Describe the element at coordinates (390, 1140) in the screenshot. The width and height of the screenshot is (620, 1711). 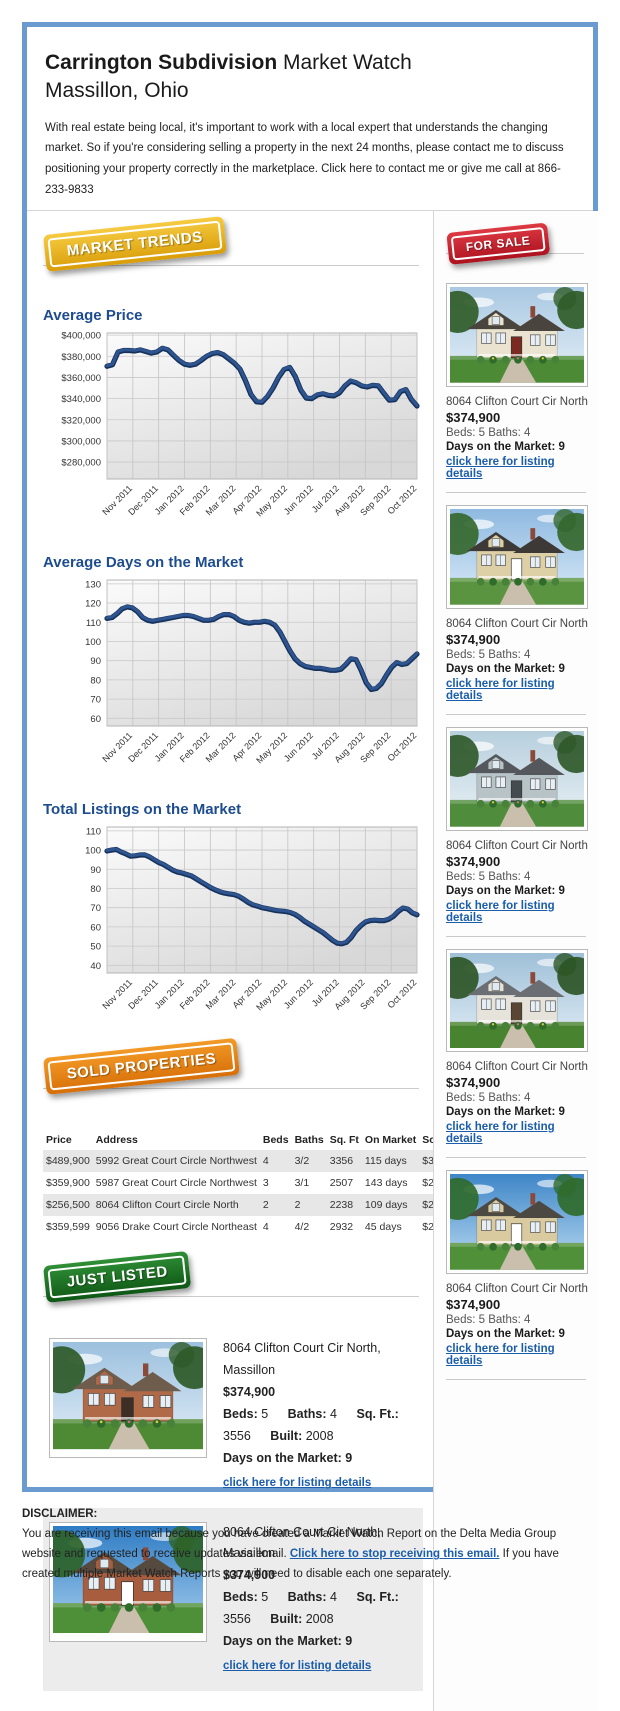
I see `col-onmarket: On Market` at that location.